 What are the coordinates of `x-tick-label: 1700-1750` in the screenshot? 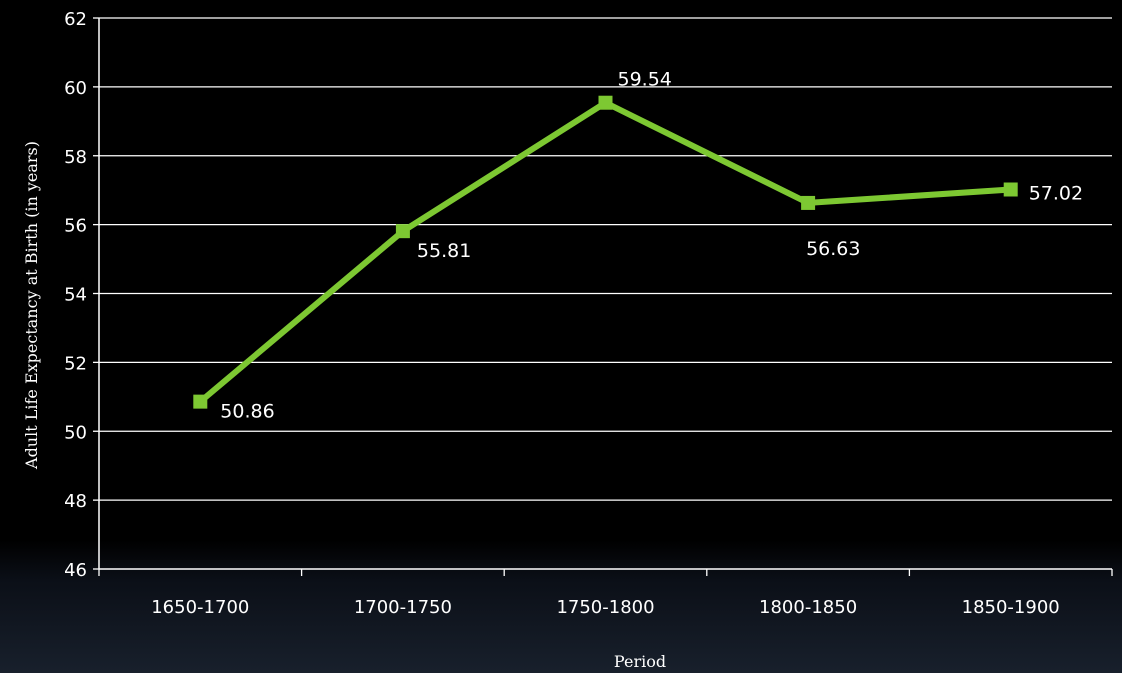 It's located at (403, 607).